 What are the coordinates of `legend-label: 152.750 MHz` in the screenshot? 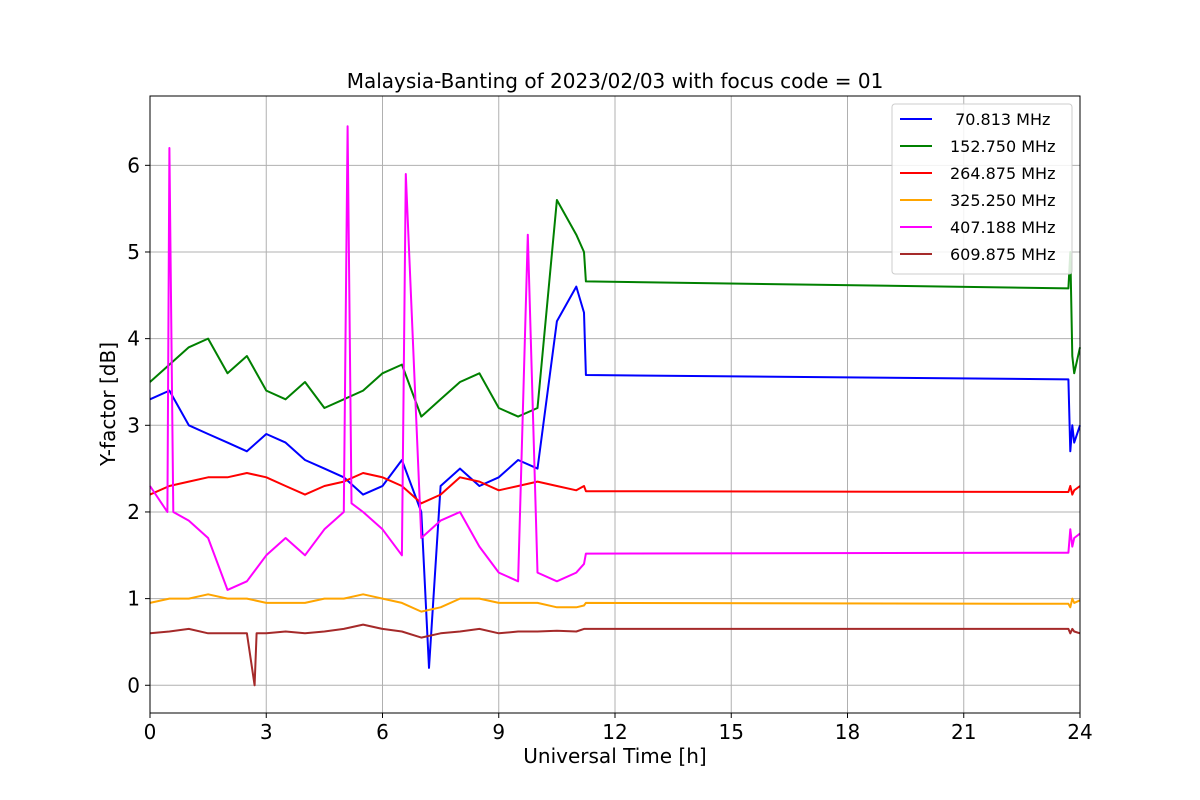 It's located at (1002, 146).